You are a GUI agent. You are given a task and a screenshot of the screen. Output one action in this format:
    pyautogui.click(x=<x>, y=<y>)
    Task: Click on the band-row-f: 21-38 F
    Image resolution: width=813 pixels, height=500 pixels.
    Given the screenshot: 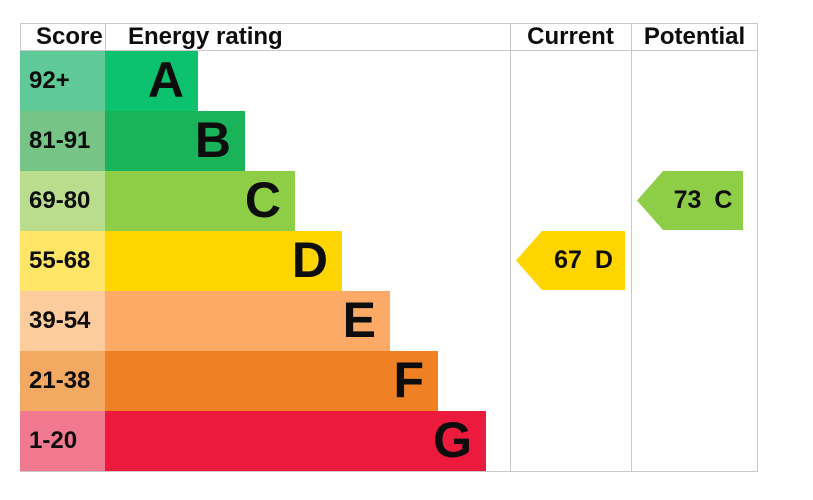 What is the action you would take?
    pyautogui.click(x=389, y=381)
    